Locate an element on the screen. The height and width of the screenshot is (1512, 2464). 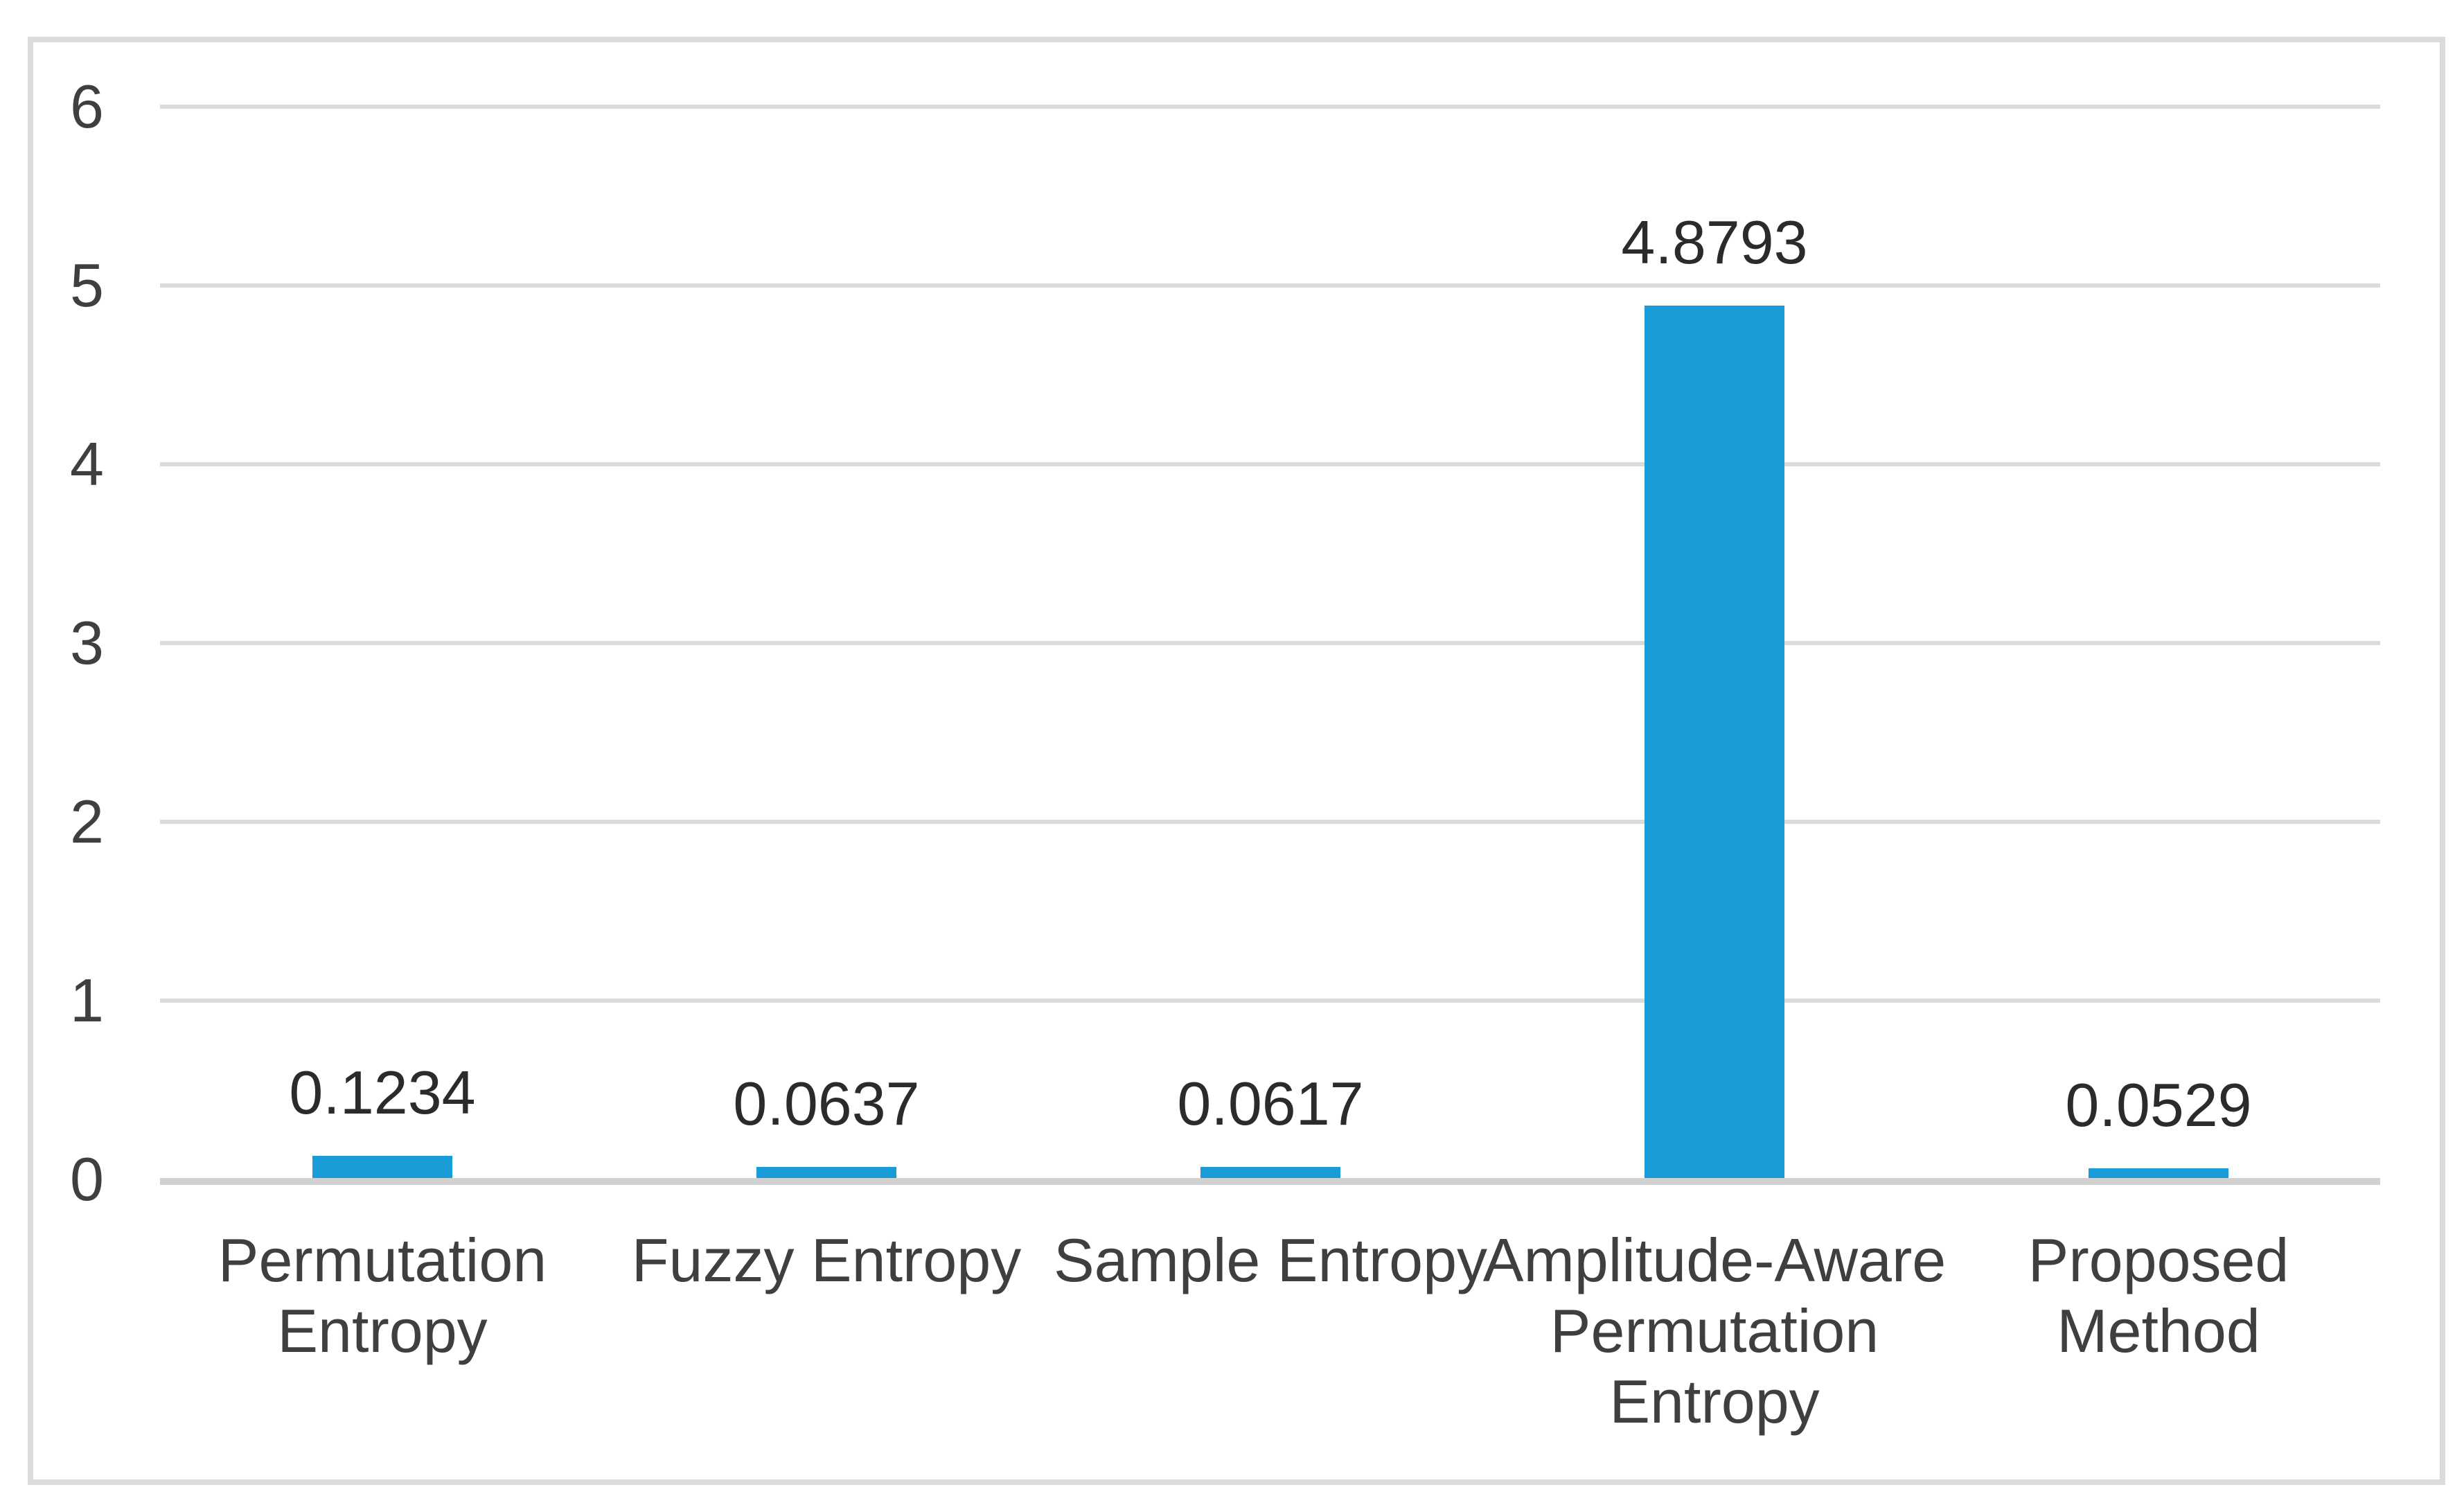
category-label: Sample Entropy is located at coordinates (1271, 1260).